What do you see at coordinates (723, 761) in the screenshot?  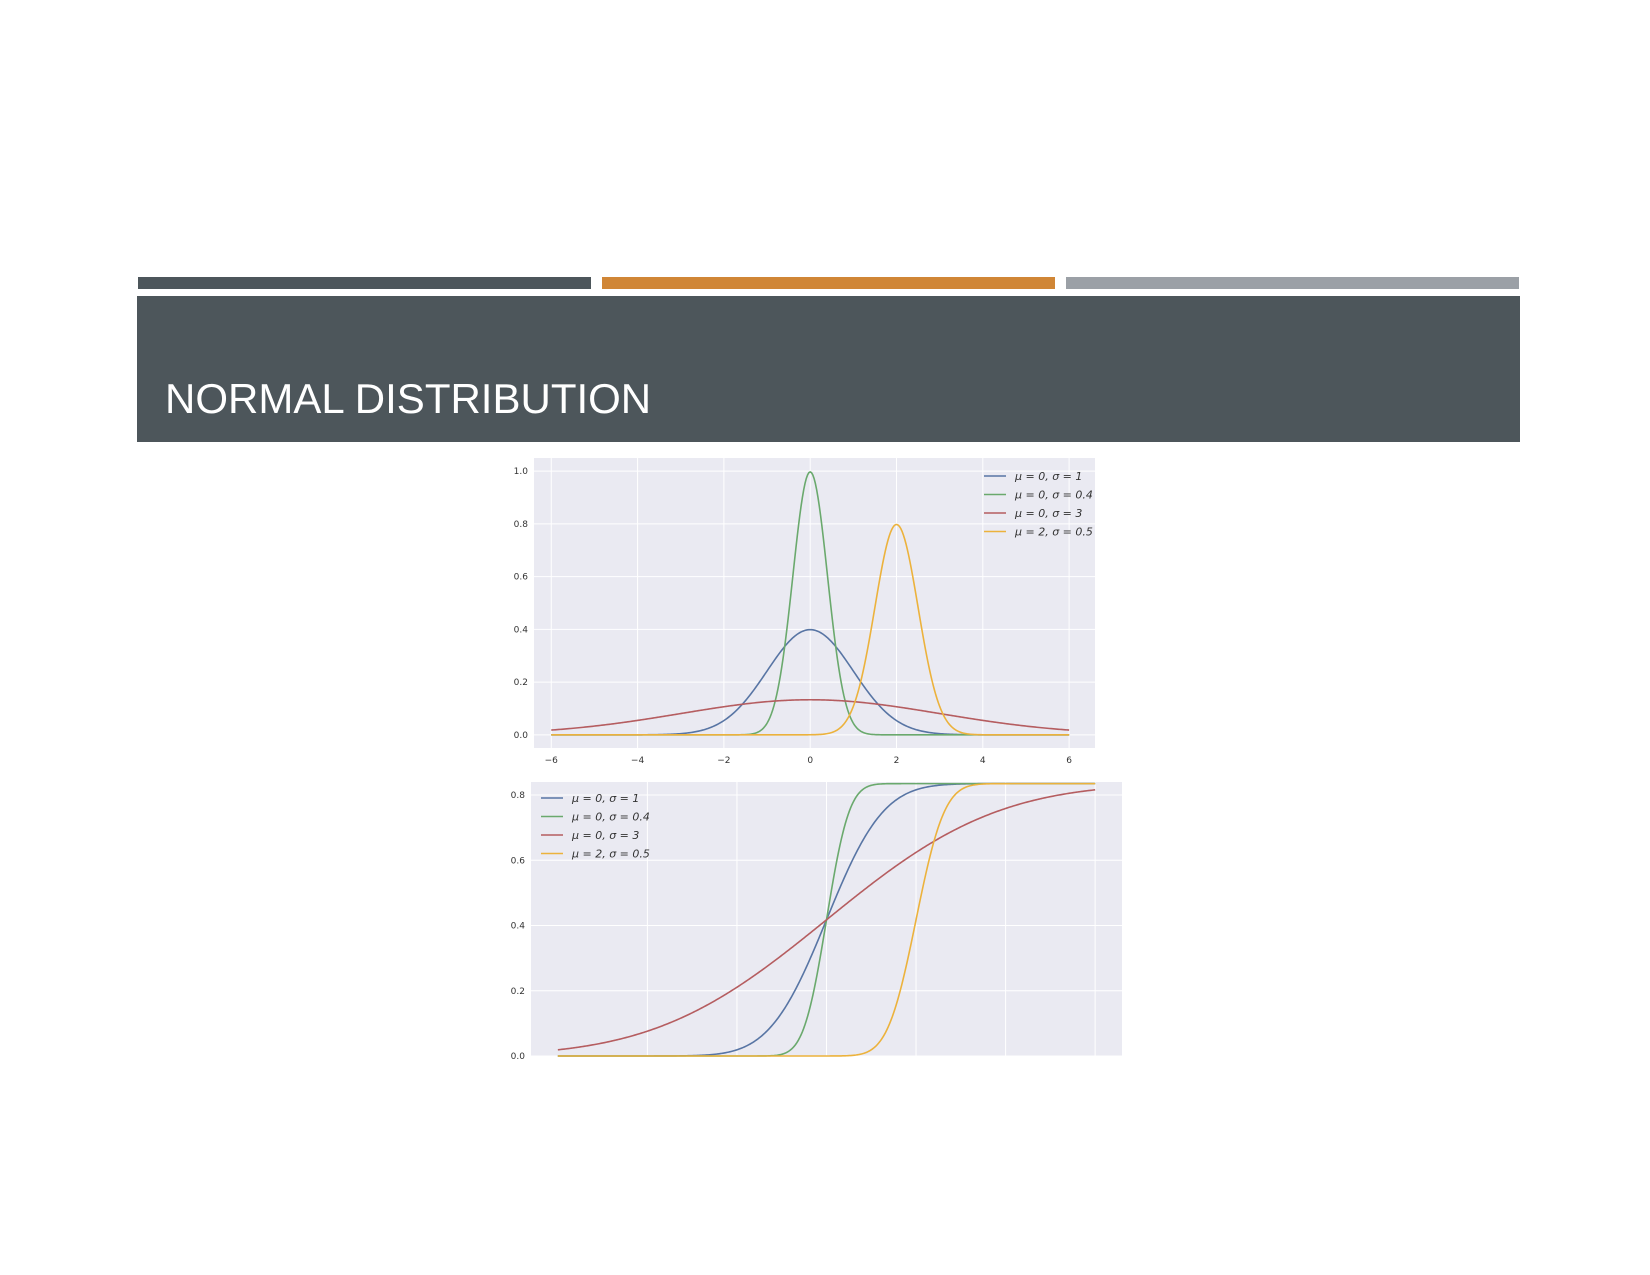 I see `x-tick-label: −2` at bounding box center [723, 761].